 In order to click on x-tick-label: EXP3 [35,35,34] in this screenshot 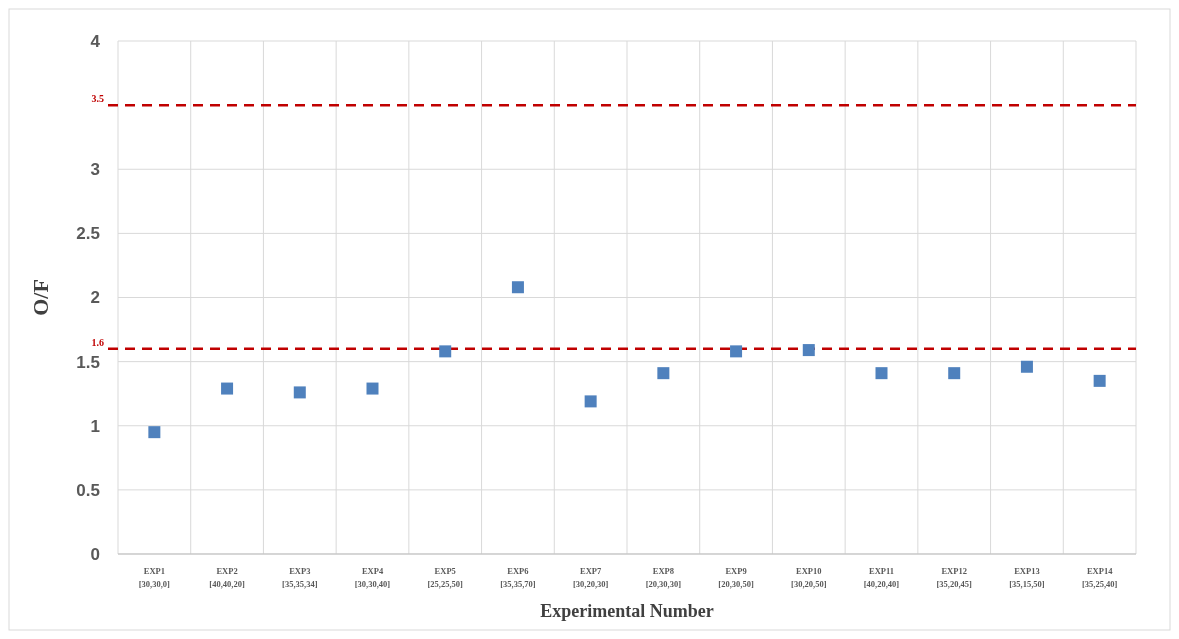, I will do `click(300, 577)`.